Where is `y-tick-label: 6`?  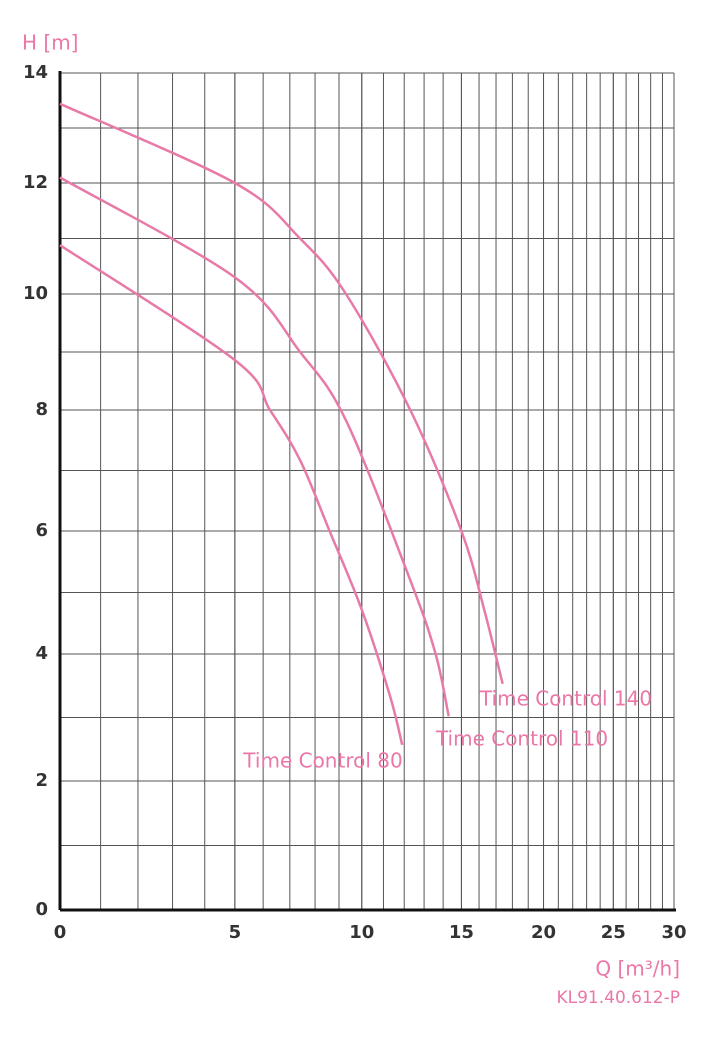
y-tick-label: 6 is located at coordinates (41, 530).